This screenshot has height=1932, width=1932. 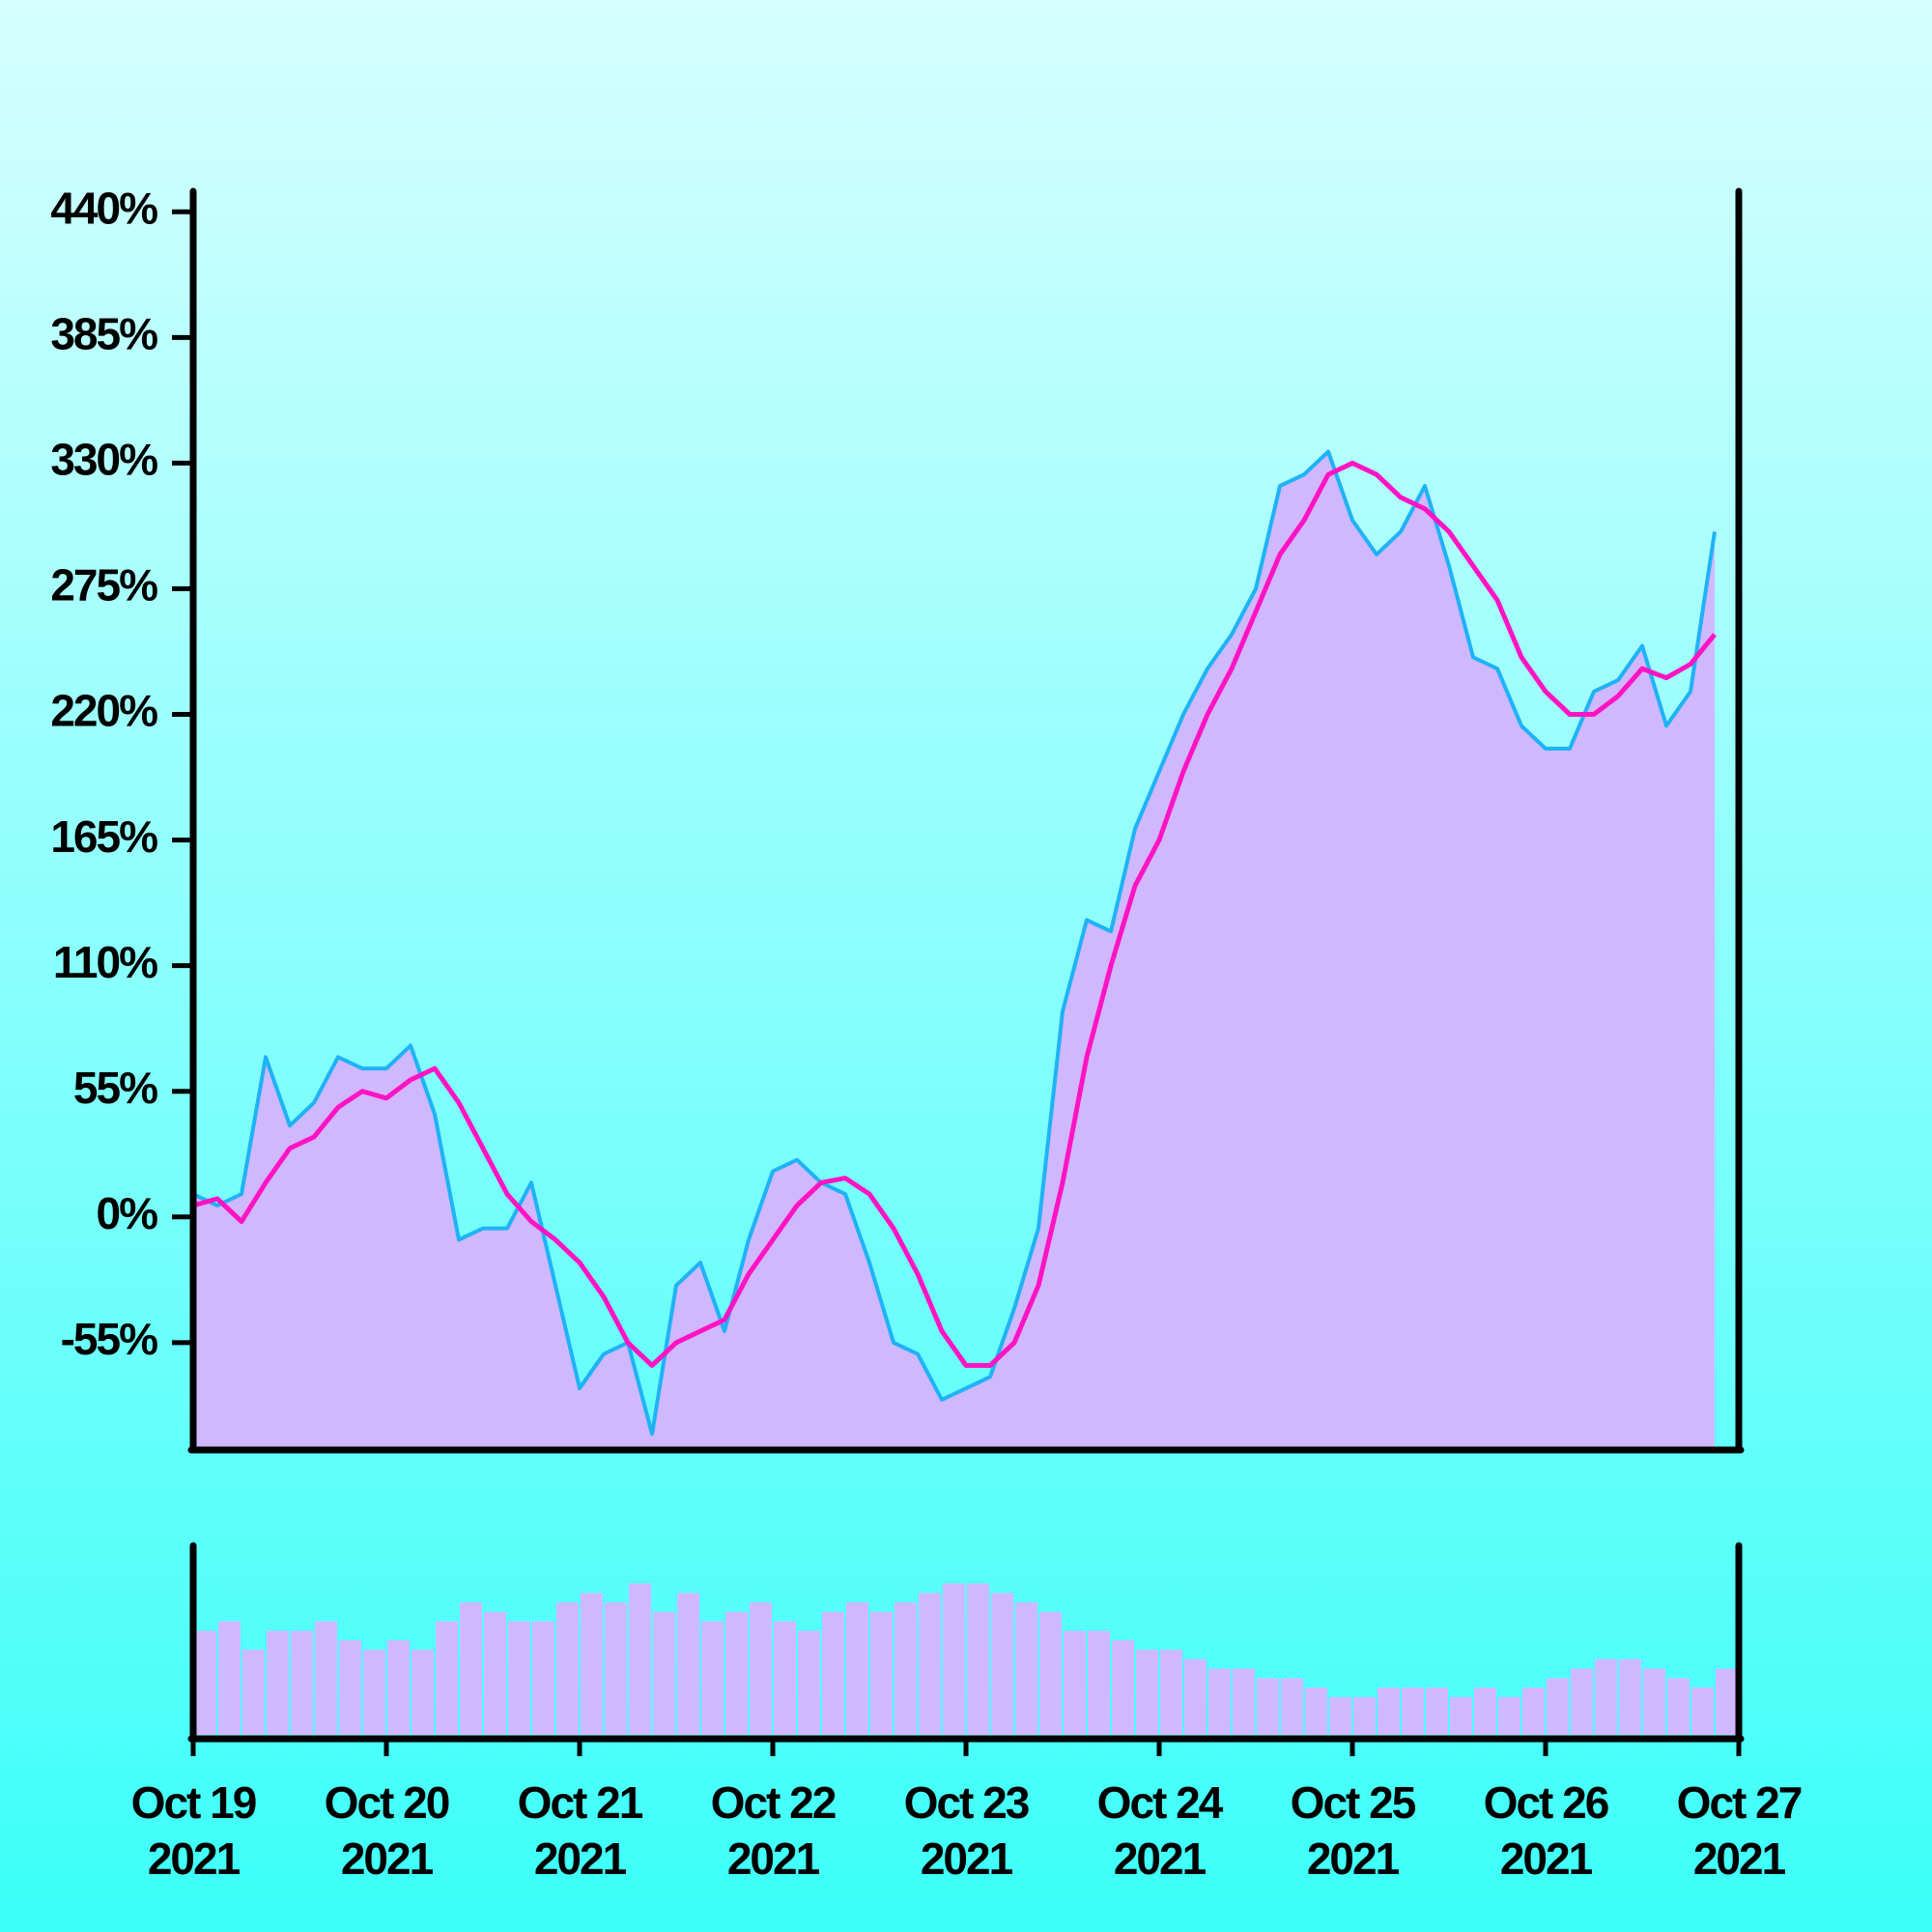 I want to click on x-tick-label: Oct 24 2021, so click(x=1160, y=1830).